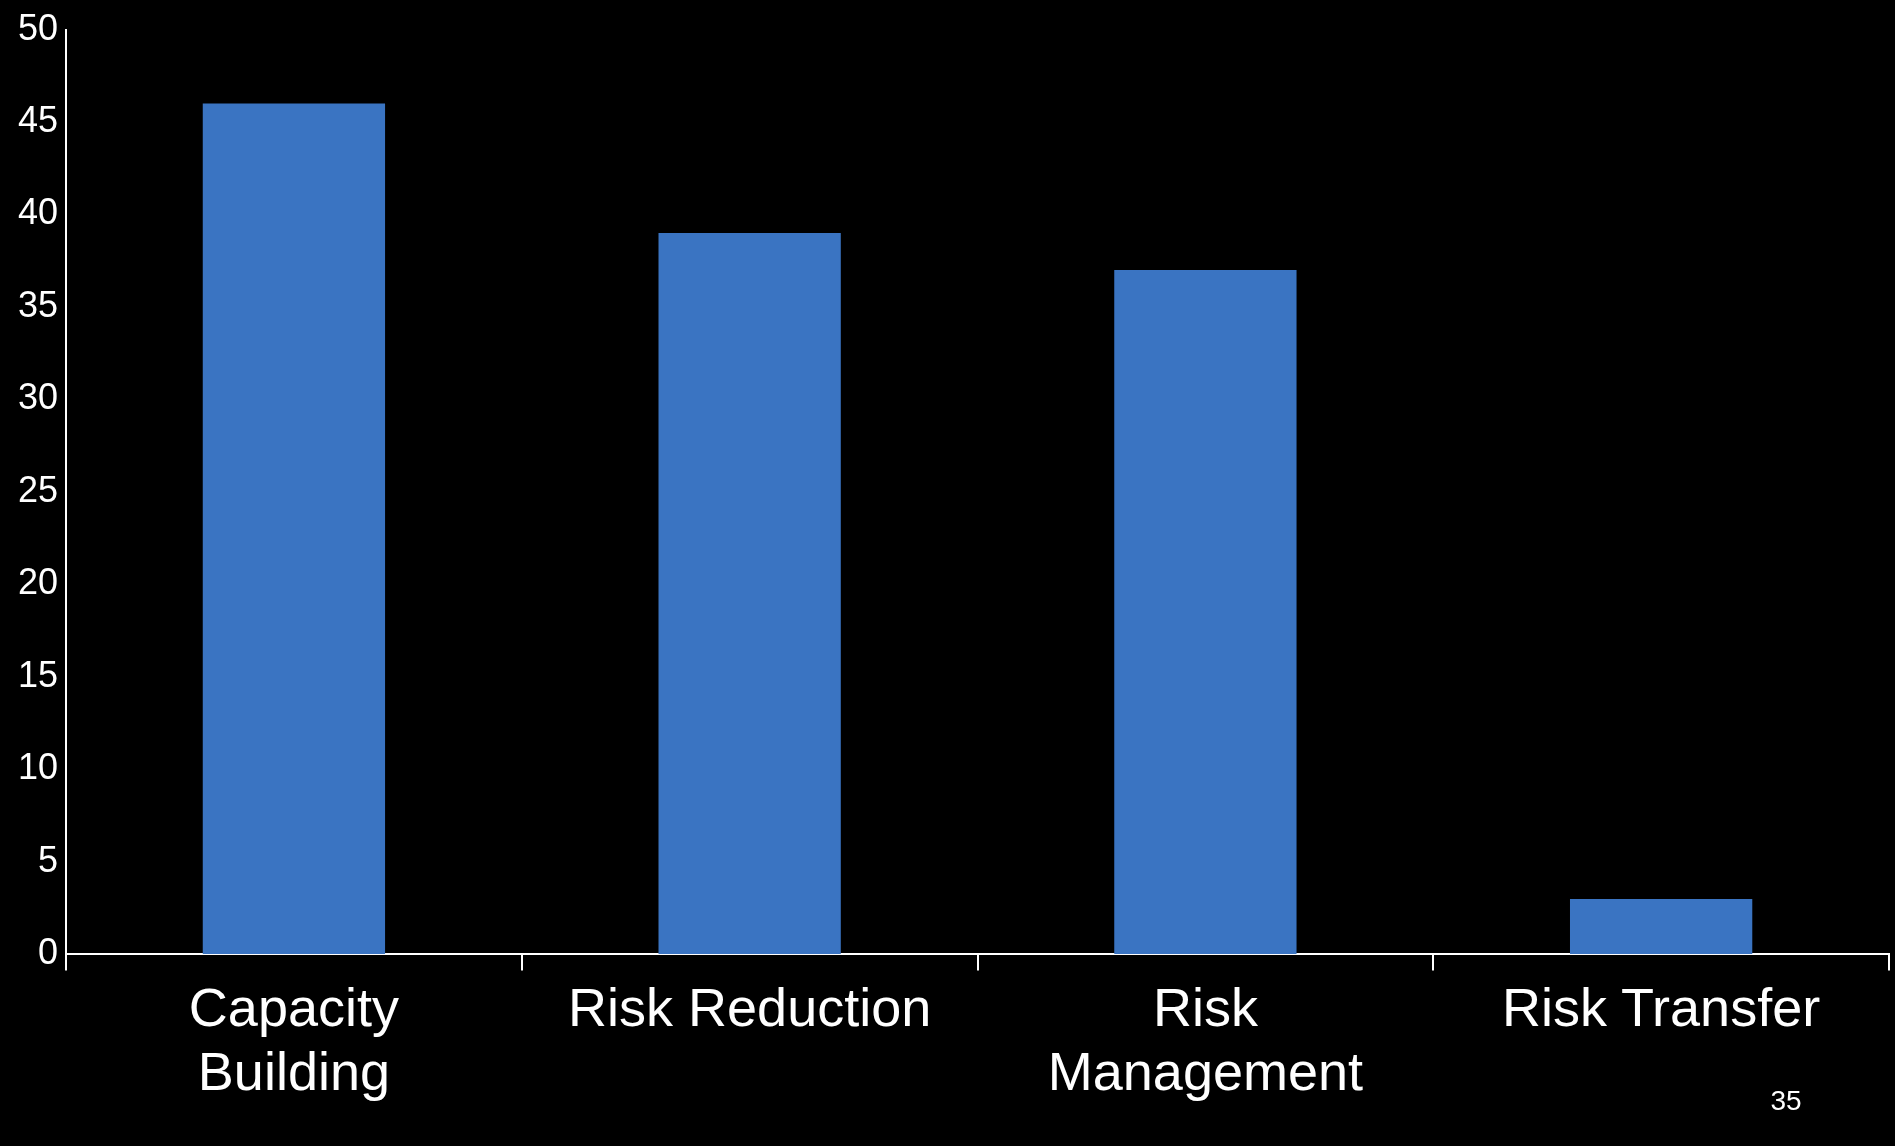 Image resolution: width=1895 pixels, height=1146 pixels. What do you see at coordinates (1786, 1100) in the screenshot?
I see `text: 35` at bounding box center [1786, 1100].